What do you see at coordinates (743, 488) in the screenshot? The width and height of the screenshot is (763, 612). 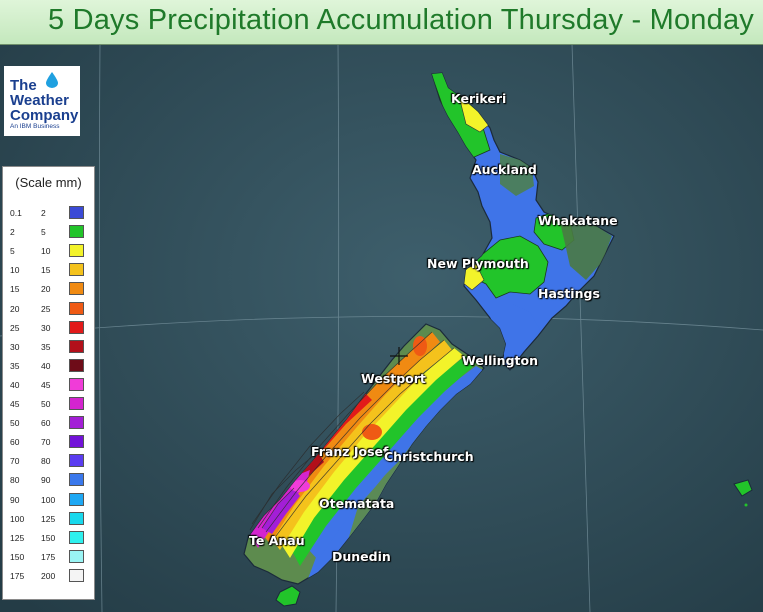 I see `chatham-islands` at bounding box center [743, 488].